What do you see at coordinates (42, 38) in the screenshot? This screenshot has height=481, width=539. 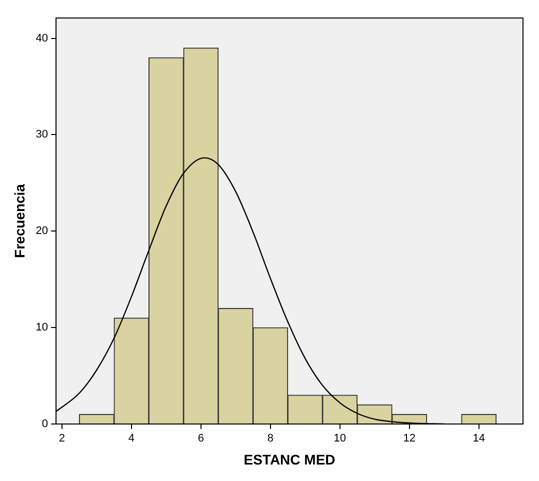 I see `y-tick-label: 40` at bounding box center [42, 38].